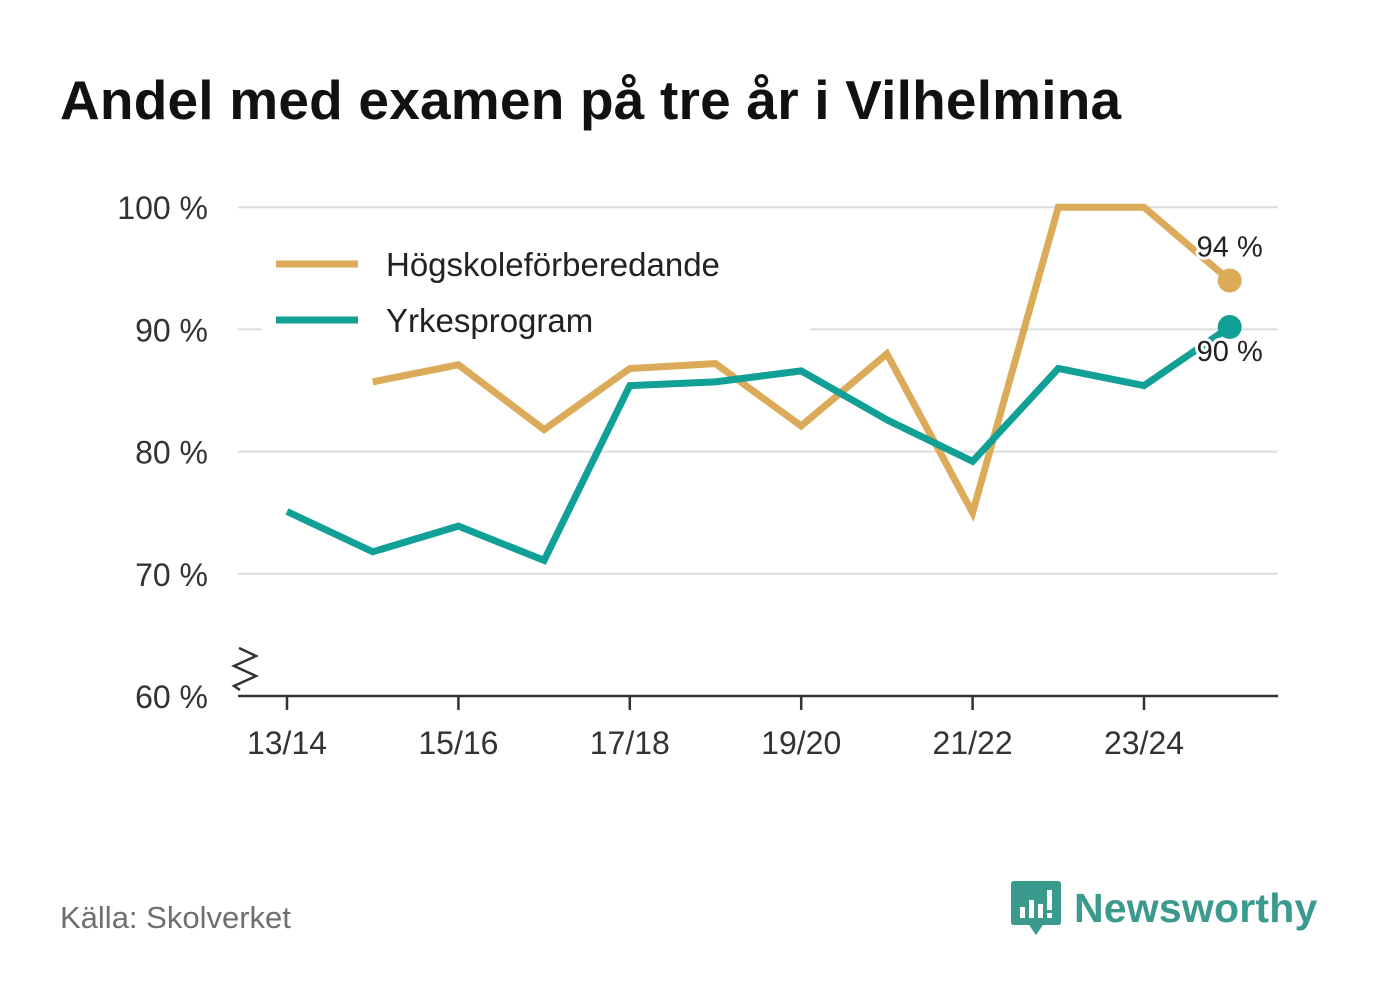 The height and width of the screenshot is (999, 1382). I want to click on legend-background, so click(536, 288).